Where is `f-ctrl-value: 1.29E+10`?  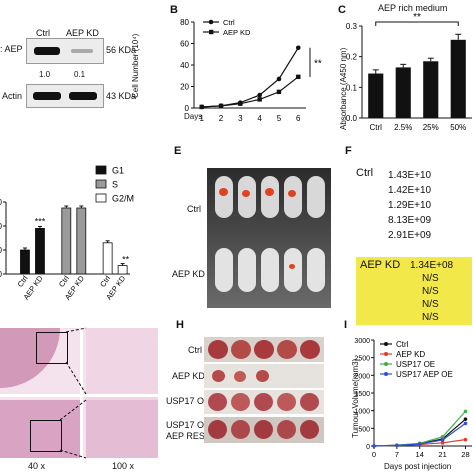
f-ctrl-value: 1.29E+10 is located at coordinates (410, 205).